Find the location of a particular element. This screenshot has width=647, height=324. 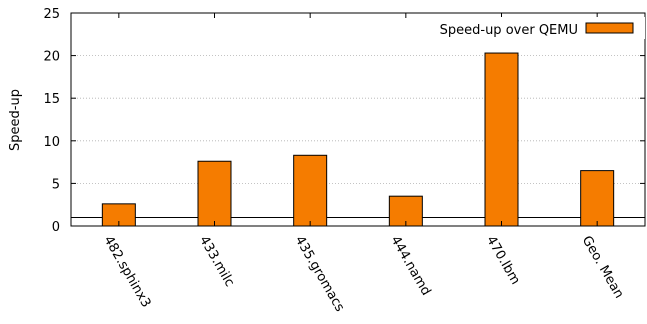

legend-swatch is located at coordinates (609, 28).